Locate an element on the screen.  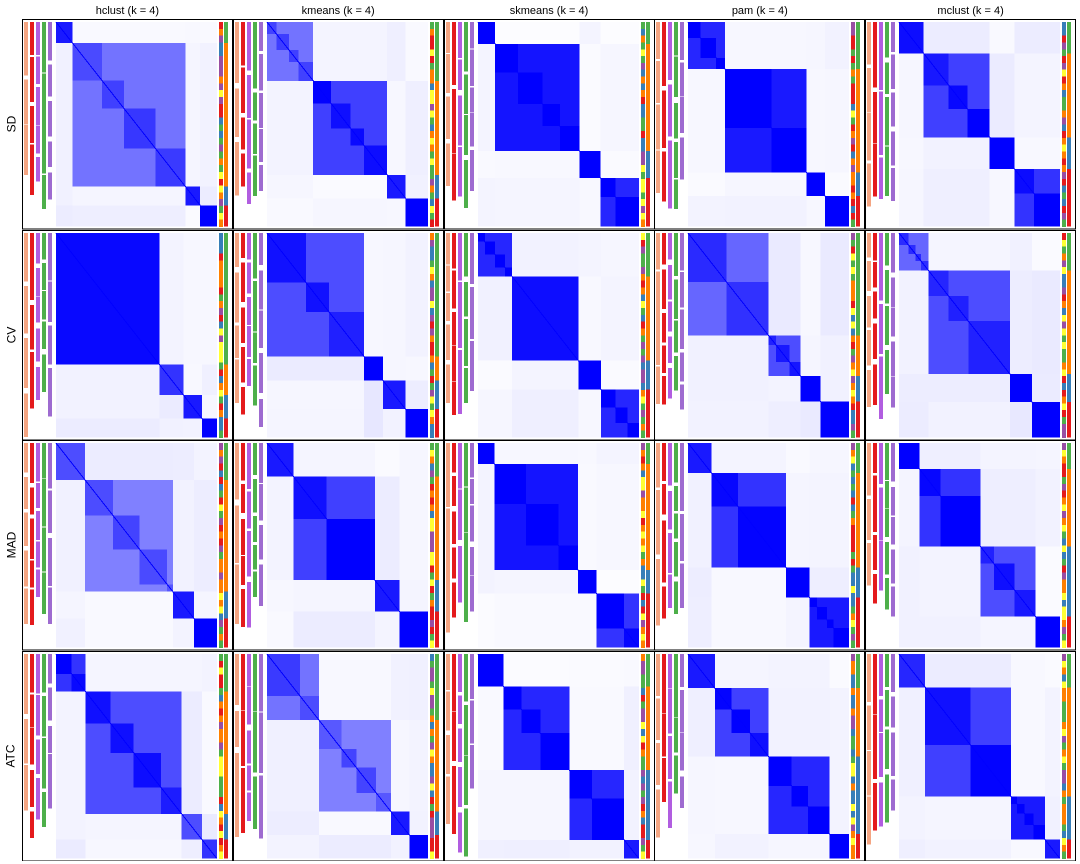
diagonal-line is located at coordinates (136, 124).